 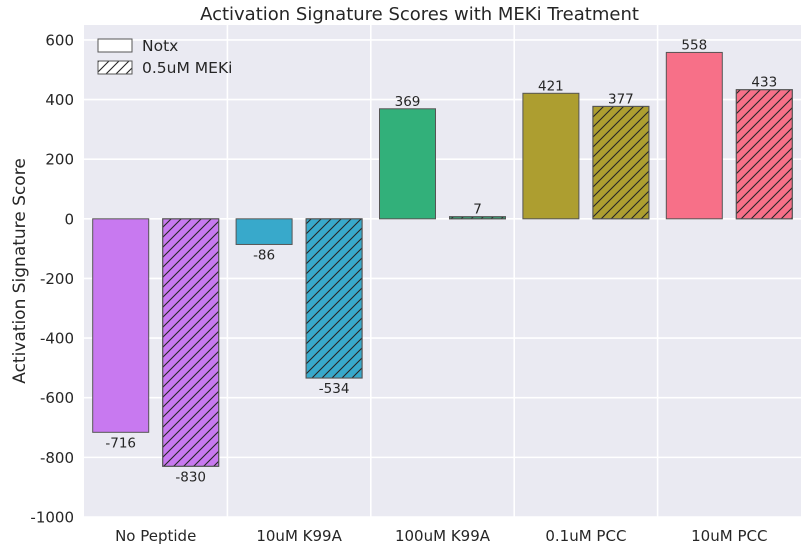 I want to click on y-tick-label: -400, so click(x=57, y=339).